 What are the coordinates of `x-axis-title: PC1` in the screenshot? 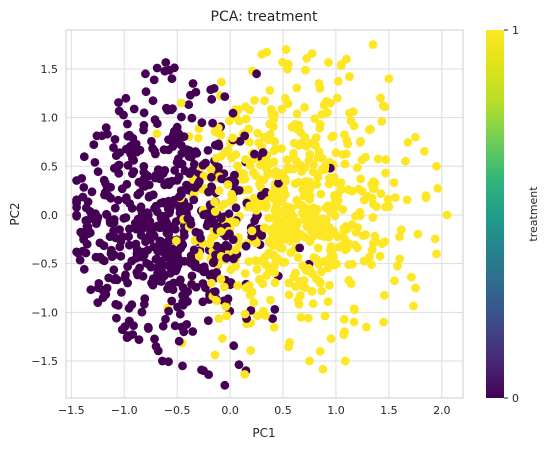 It's located at (263, 433).